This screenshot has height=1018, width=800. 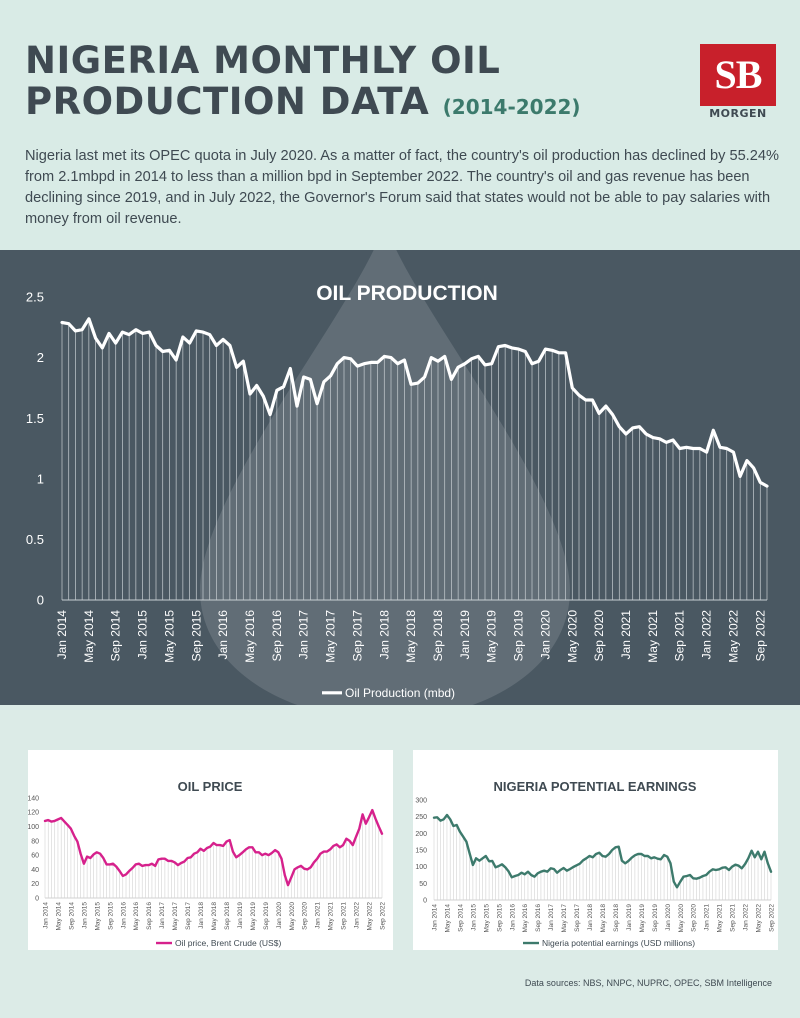 I want to click on x-tick-label: May 2021, so click(x=720, y=918).